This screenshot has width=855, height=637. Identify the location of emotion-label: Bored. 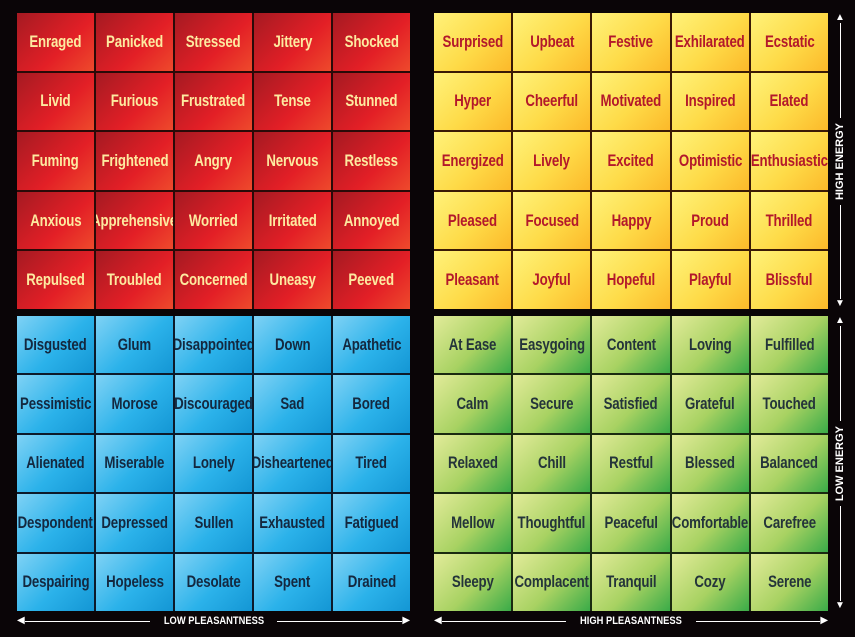
(371, 404).